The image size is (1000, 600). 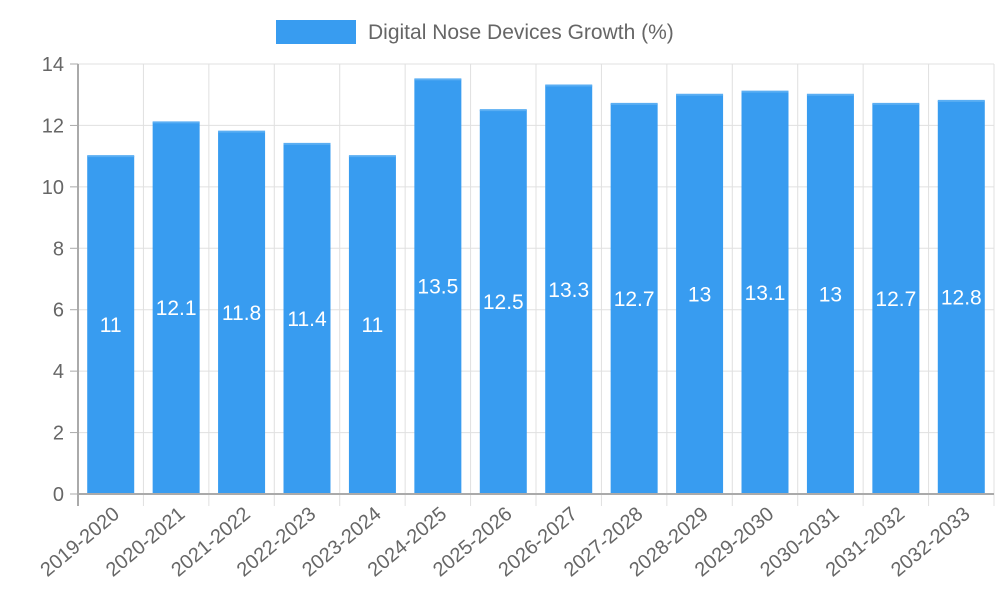 I want to click on data-label: 11.8, so click(x=241, y=313).